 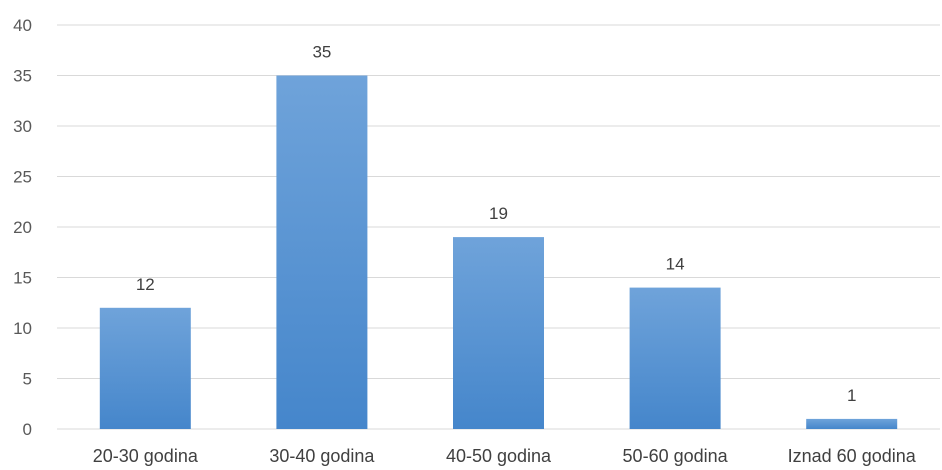 What do you see at coordinates (145, 284) in the screenshot?
I see `data-label: 12` at bounding box center [145, 284].